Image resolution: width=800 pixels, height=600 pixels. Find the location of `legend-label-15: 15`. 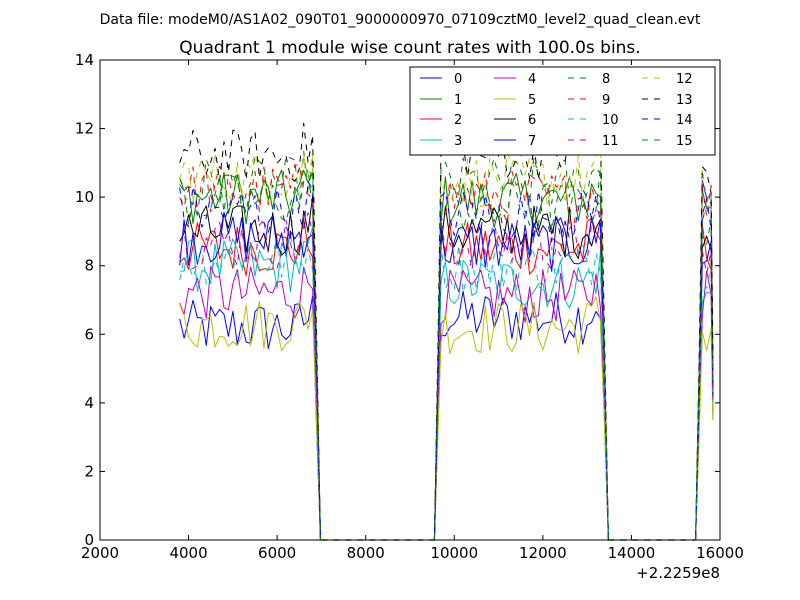

legend-label-15: 15 is located at coordinates (684, 141).